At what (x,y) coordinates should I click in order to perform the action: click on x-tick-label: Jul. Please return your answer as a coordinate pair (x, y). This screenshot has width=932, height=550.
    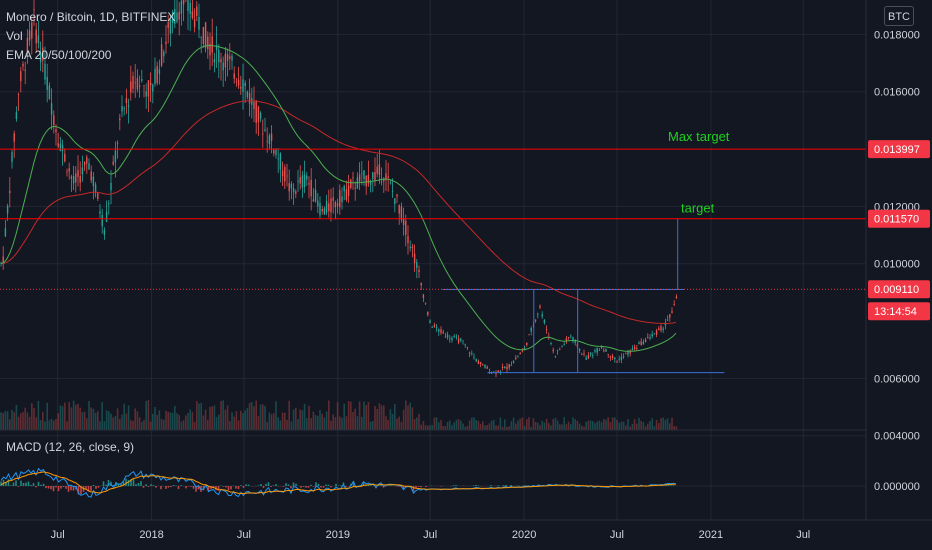
    Looking at the image, I should click on (430, 535).